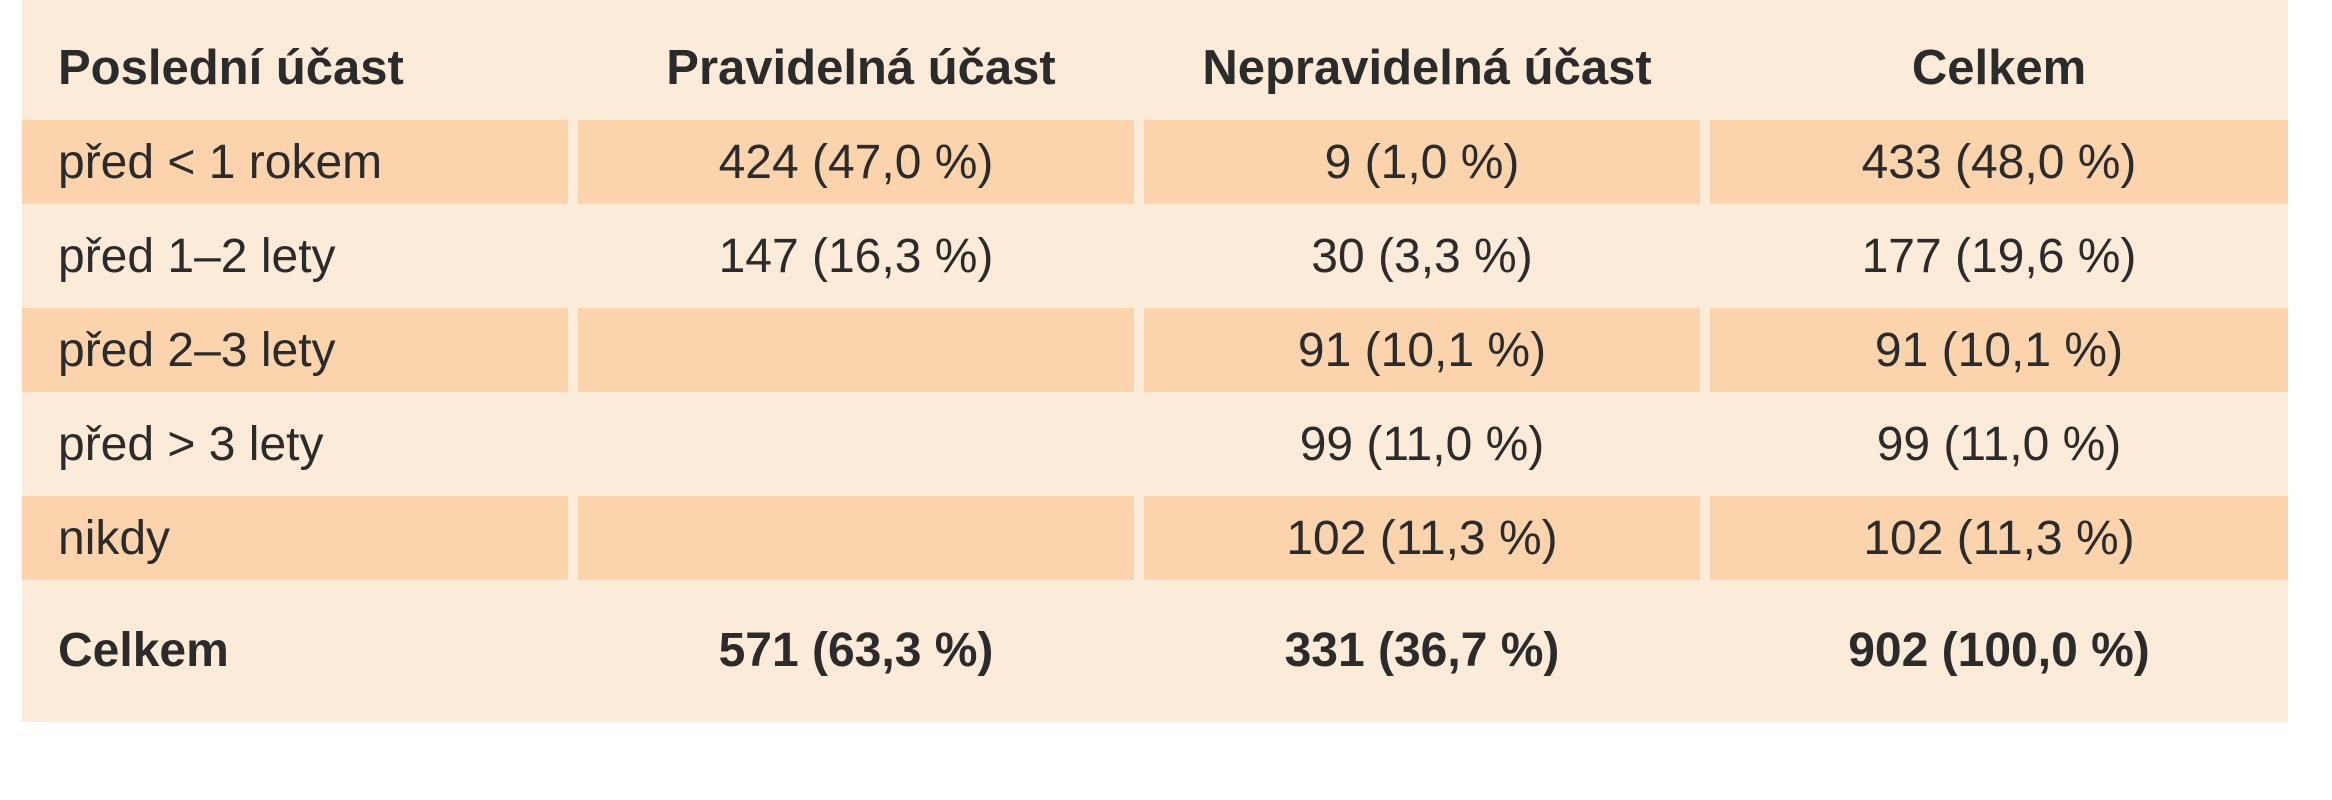 This screenshot has height=800, width=2332. Describe the element at coordinates (191, 444) in the screenshot. I see `row-label: před > 3 lety` at that location.